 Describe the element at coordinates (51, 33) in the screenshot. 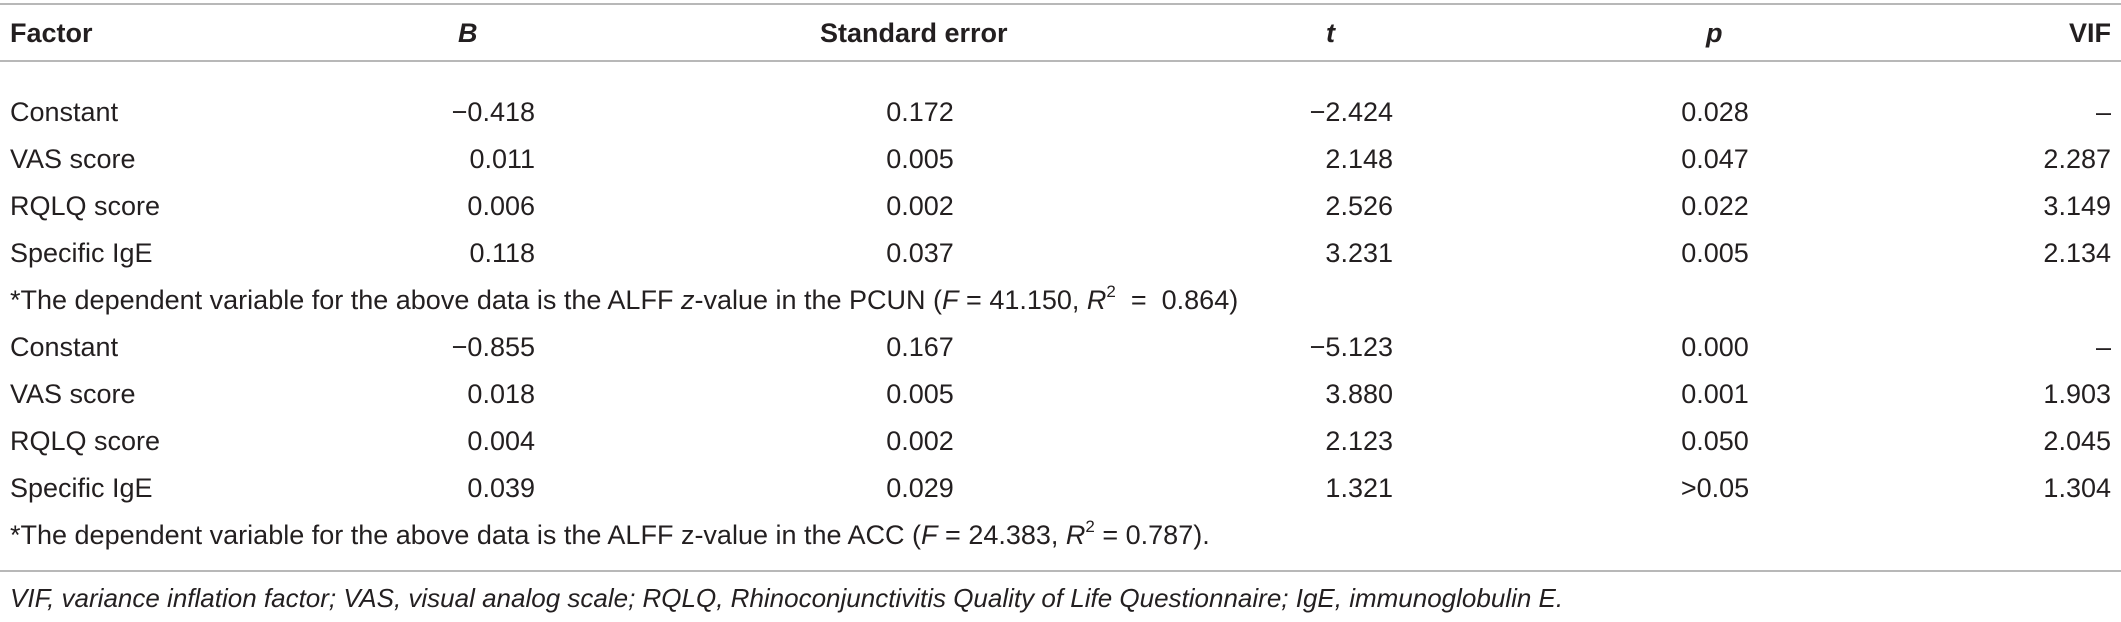

I see `header-factor: Factor` at that location.